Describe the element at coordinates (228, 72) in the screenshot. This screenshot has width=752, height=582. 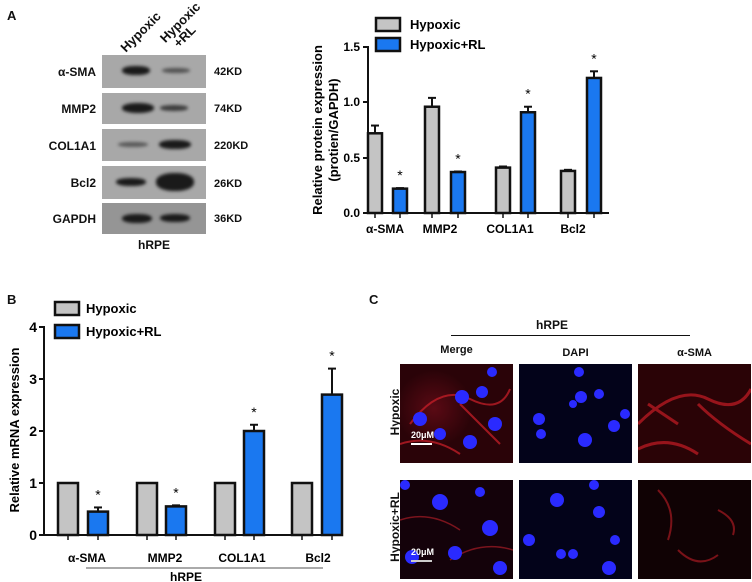
I see `blot-size-asma: 42KD` at that location.